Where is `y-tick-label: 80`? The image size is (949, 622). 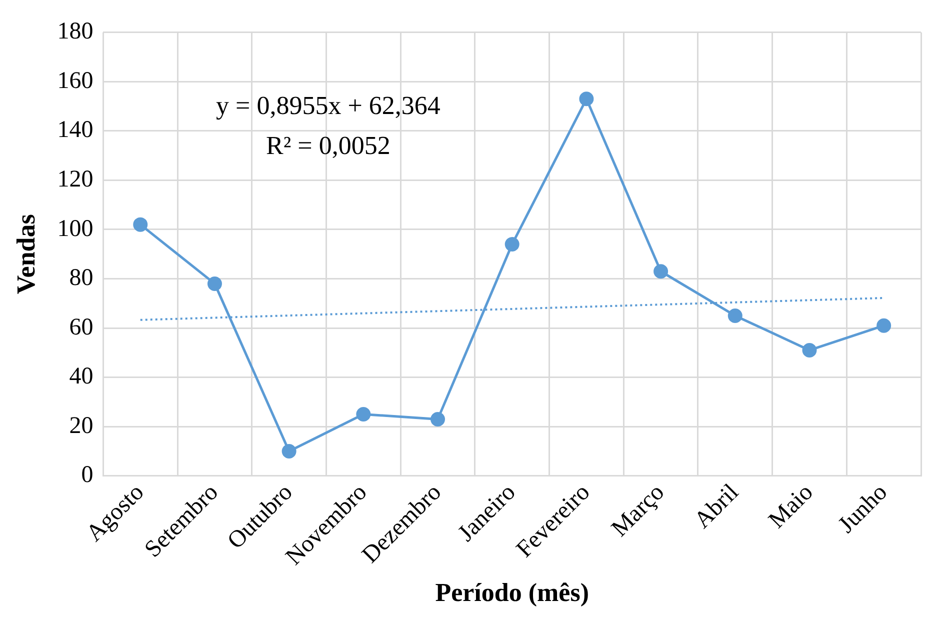 y-tick-label: 80 is located at coordinates (81, 278).